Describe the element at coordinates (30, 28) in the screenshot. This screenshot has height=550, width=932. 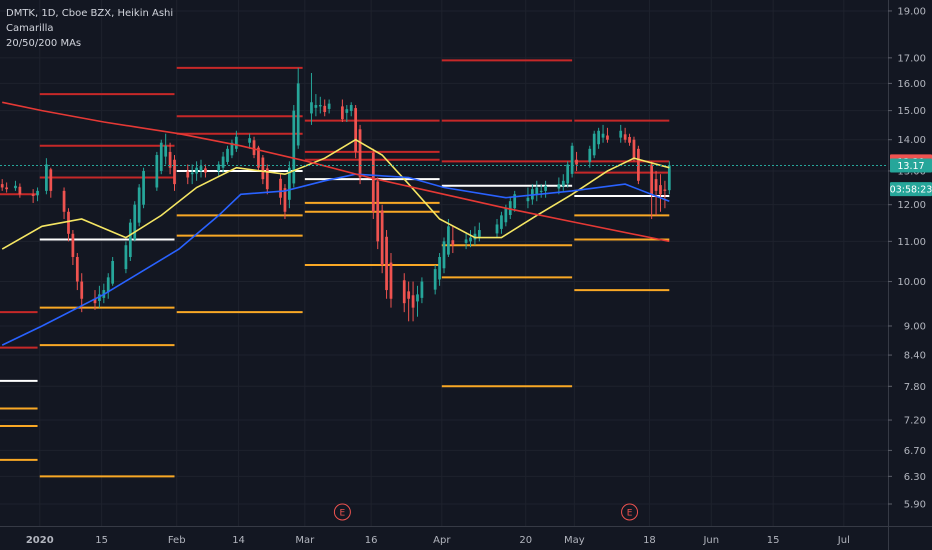
I see `indicator-camarilla-label: Camarilla` at that location.